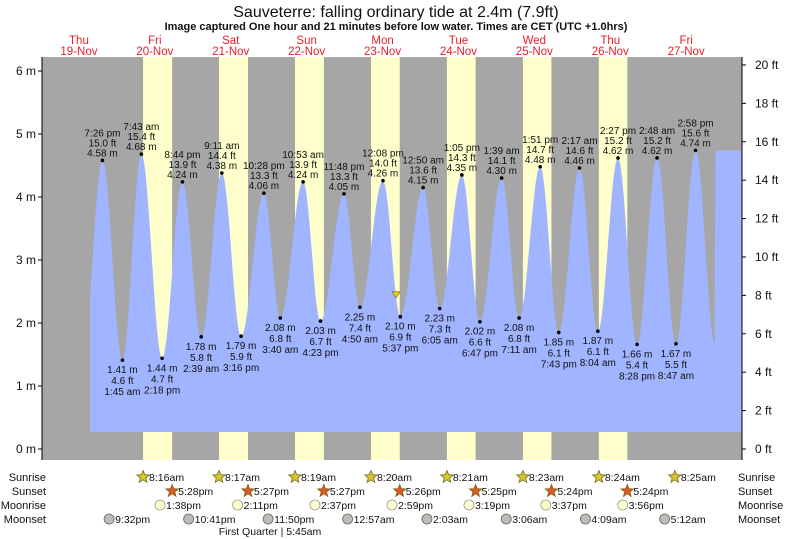 This screenshot has width=793, height=539. What do you see at coordinates (195, 492) in the screenshot?
I see `sunset-time: 5:28pm` at bounding box center [195, 492].